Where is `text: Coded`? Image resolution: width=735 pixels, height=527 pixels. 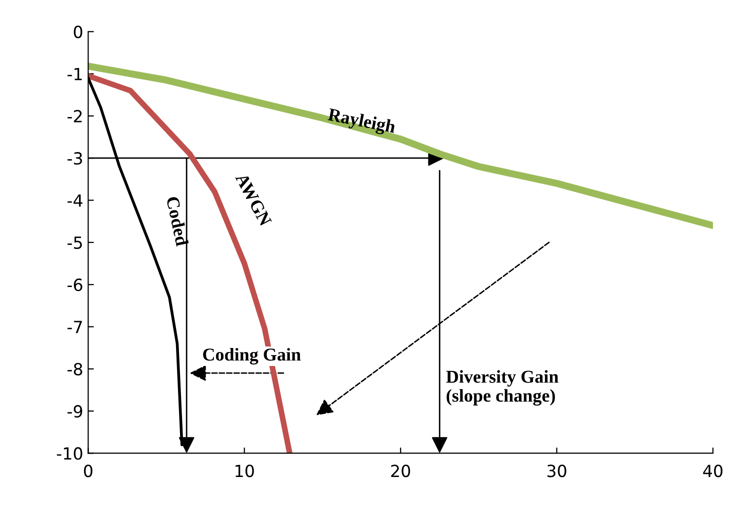 text: Coded is located at coordinates (177, 221).